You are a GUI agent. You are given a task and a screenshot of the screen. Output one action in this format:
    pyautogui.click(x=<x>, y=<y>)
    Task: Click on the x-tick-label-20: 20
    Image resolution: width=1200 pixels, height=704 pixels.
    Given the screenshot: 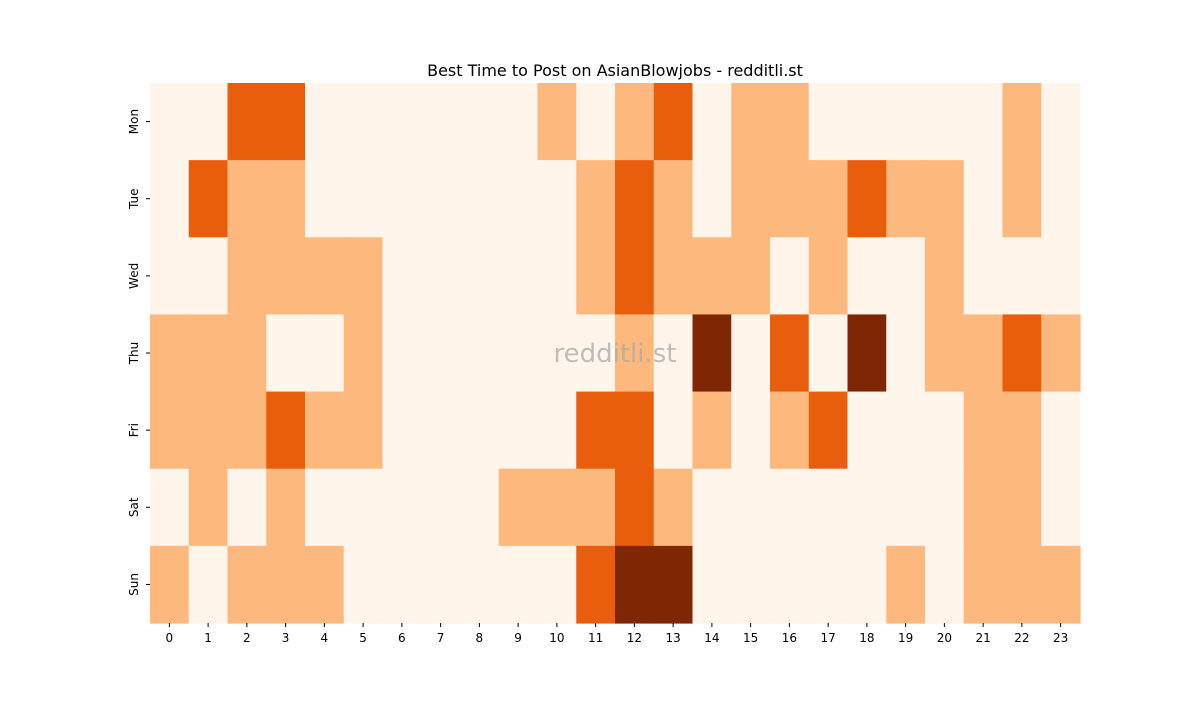 What is the action you would take?
    pyautogui.click(x=944, y=638)
    